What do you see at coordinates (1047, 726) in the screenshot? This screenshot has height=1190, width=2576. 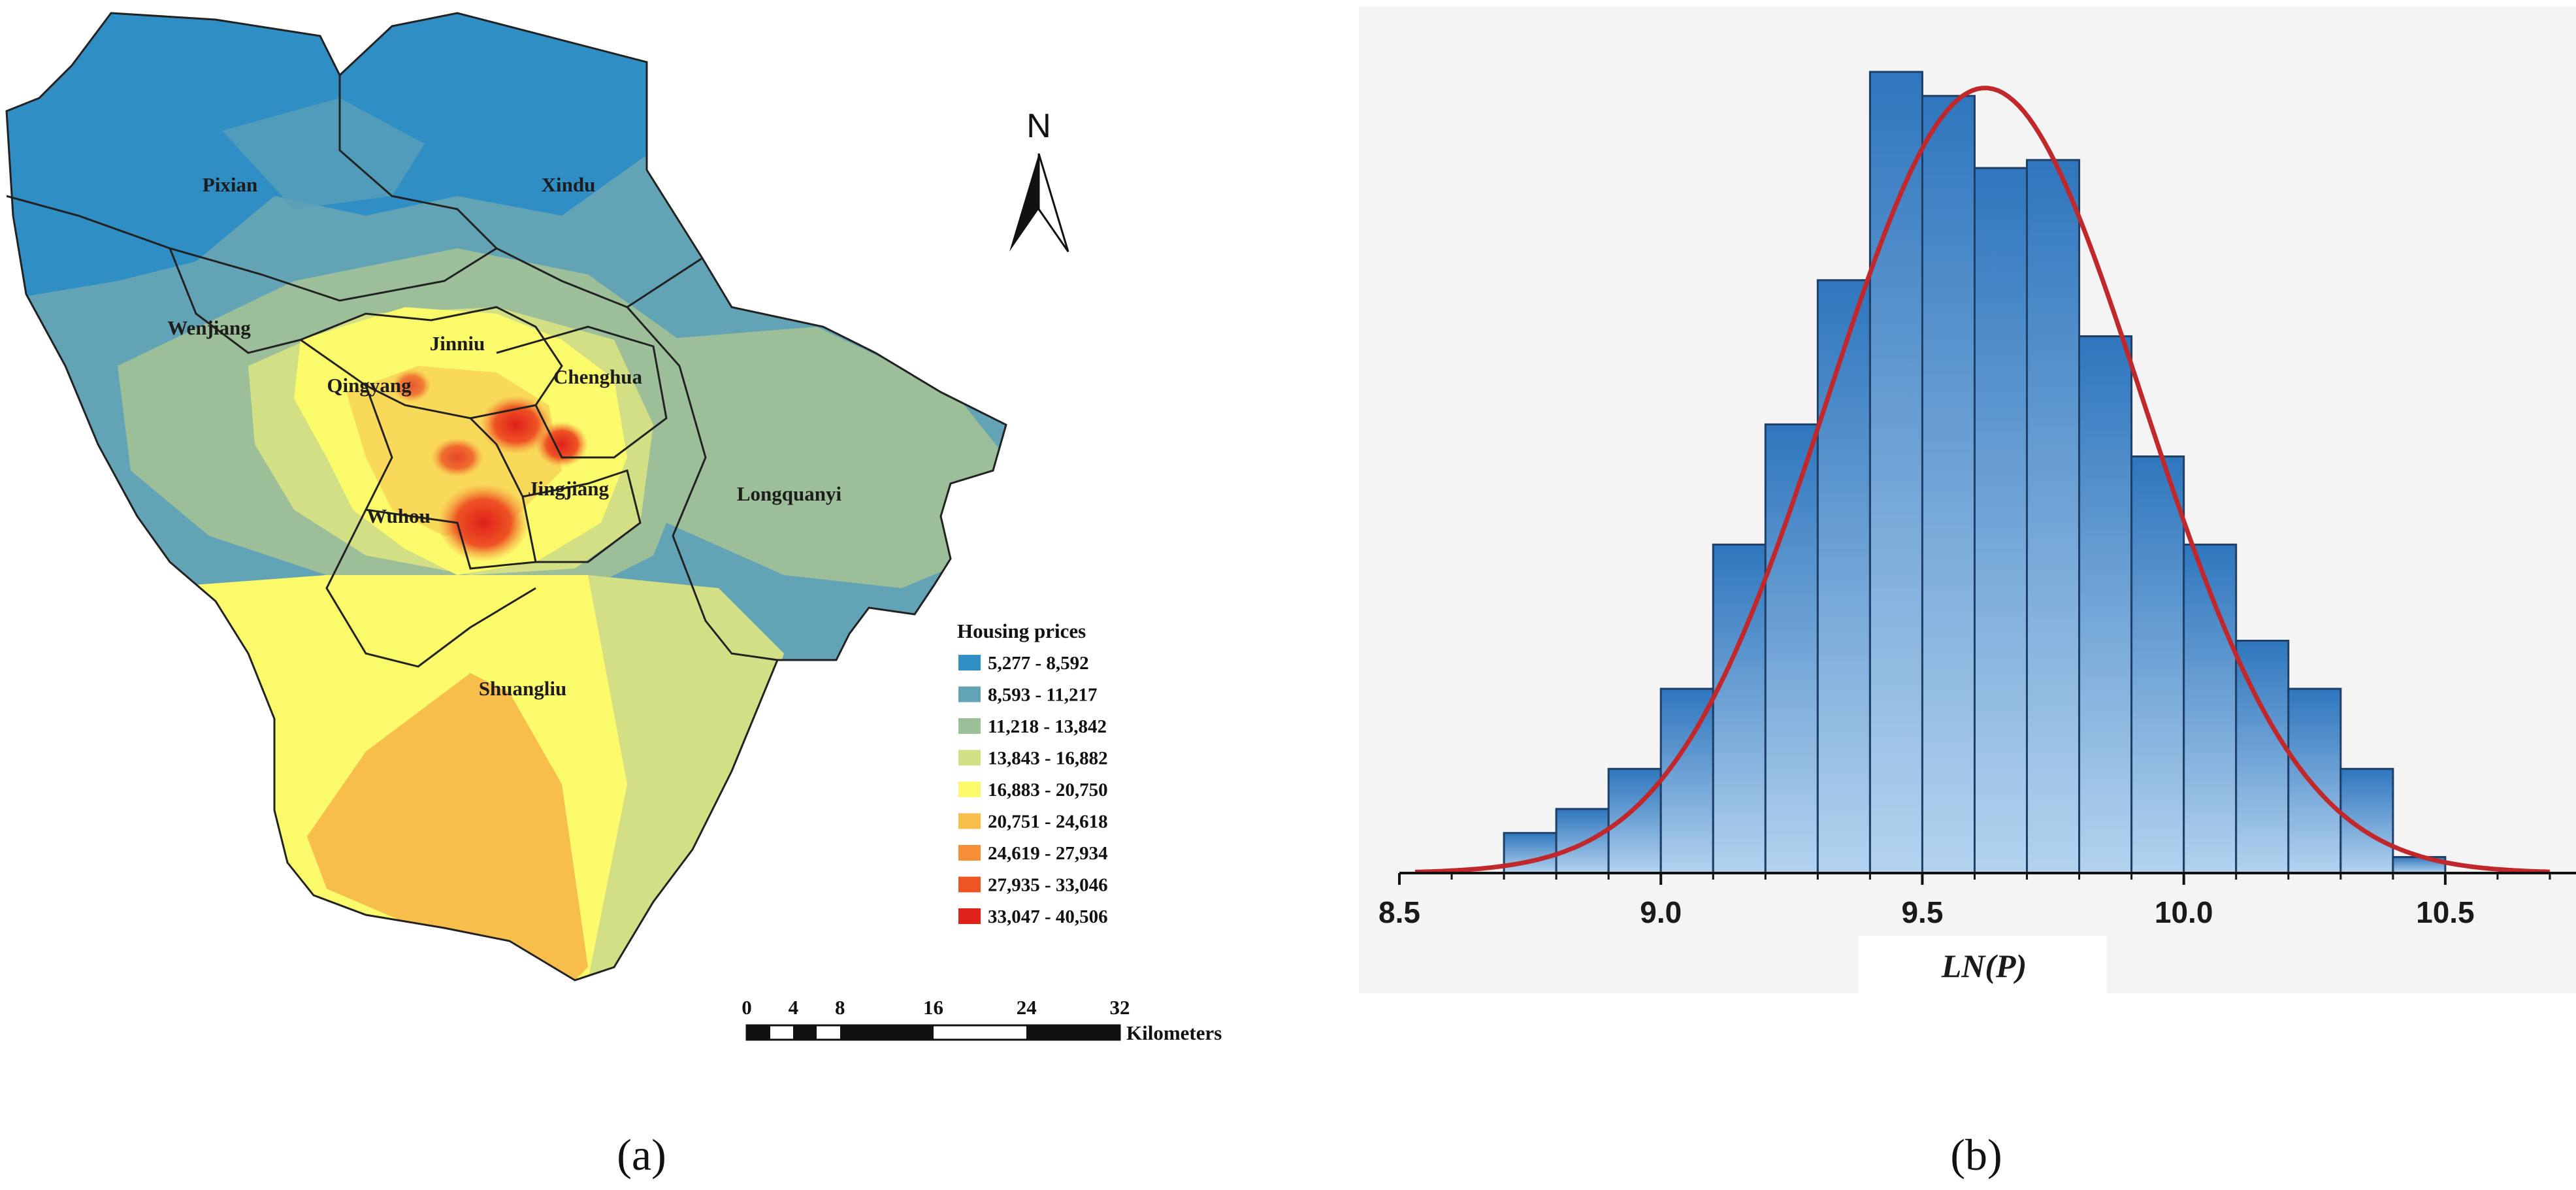 I see `legend-label: 11,218 - 13,842` at bounding box center [1047, 726].